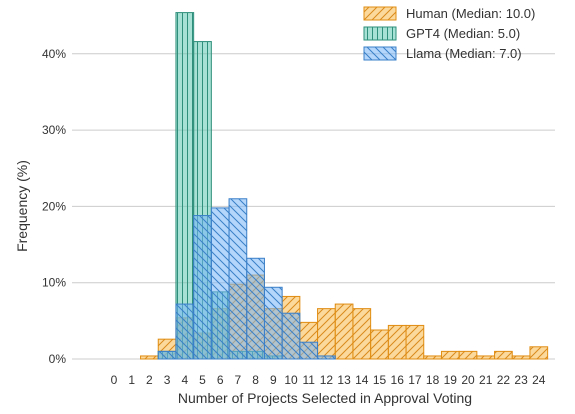 The height and width of the screenshot is (414, 575). I want to click on x-tick-label: 0, so click(114, 380).